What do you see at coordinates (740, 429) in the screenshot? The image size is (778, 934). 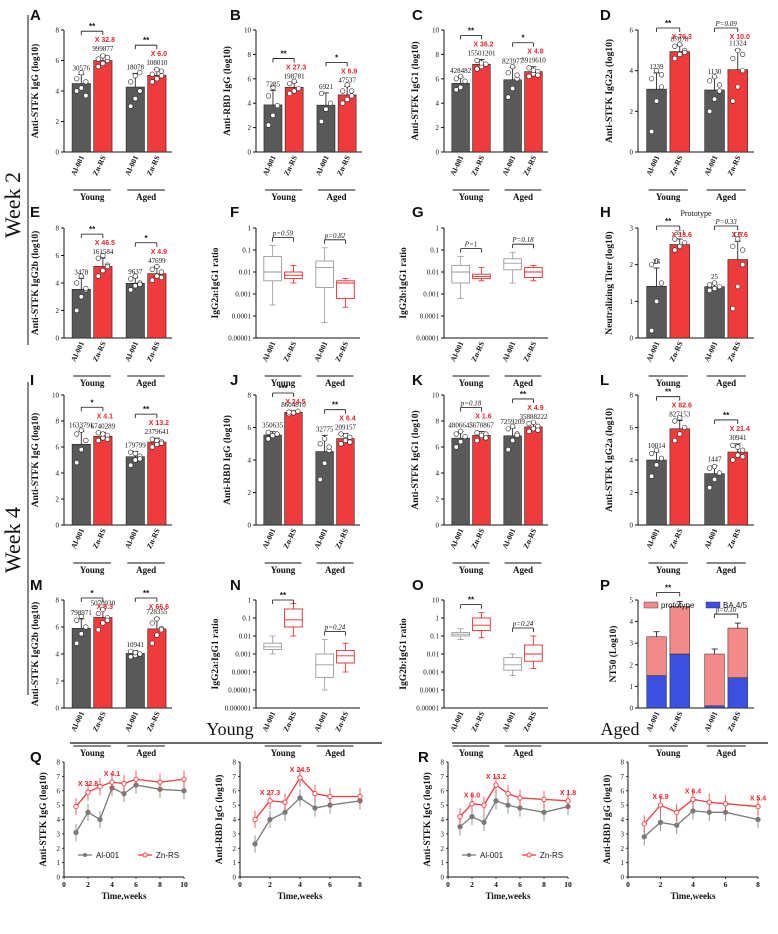 I see `fold-change-label: X 21.4` at bounding box center [740, 429].